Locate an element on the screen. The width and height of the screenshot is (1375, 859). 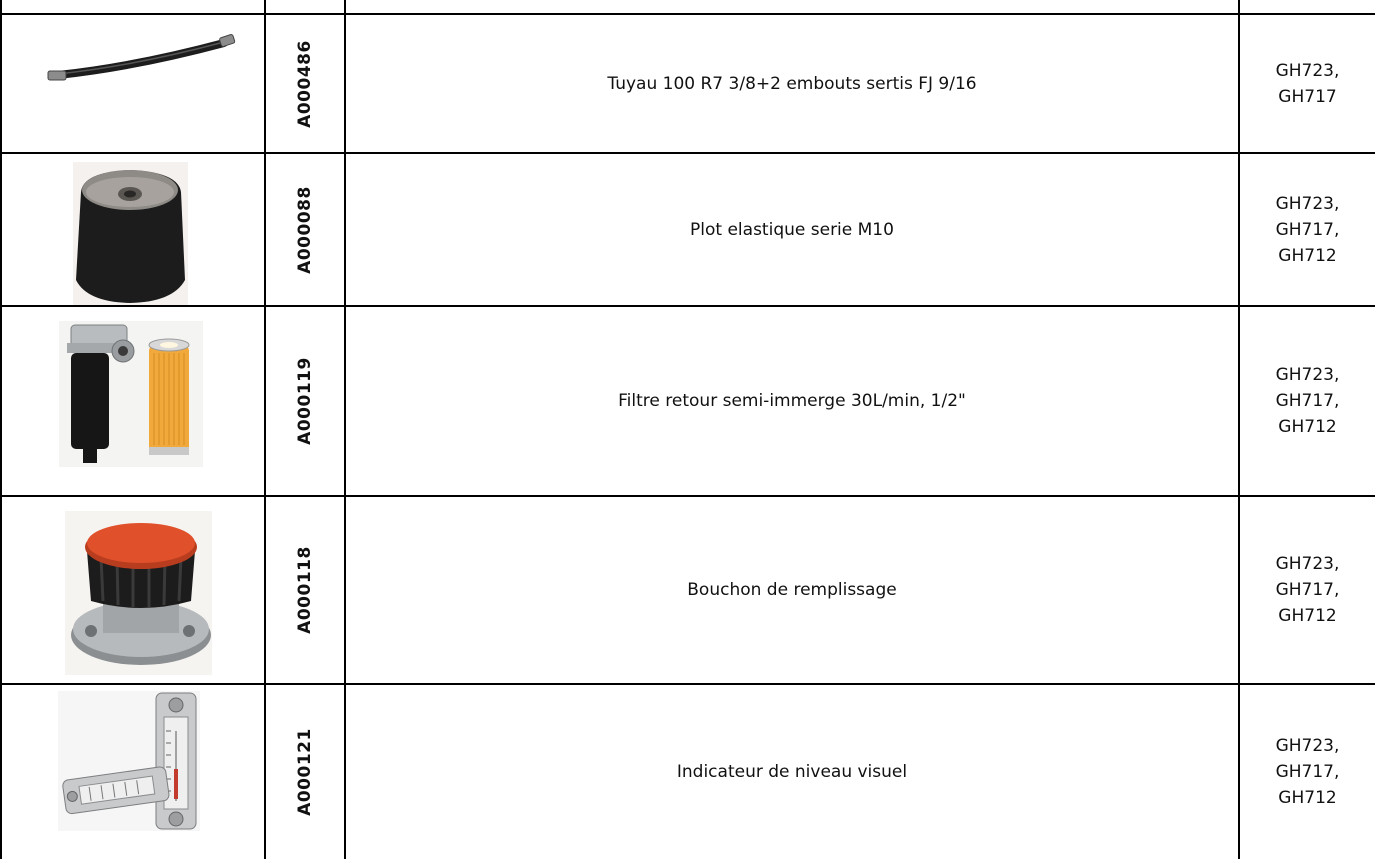
grid-line-top is located at coordinates (687, 14).